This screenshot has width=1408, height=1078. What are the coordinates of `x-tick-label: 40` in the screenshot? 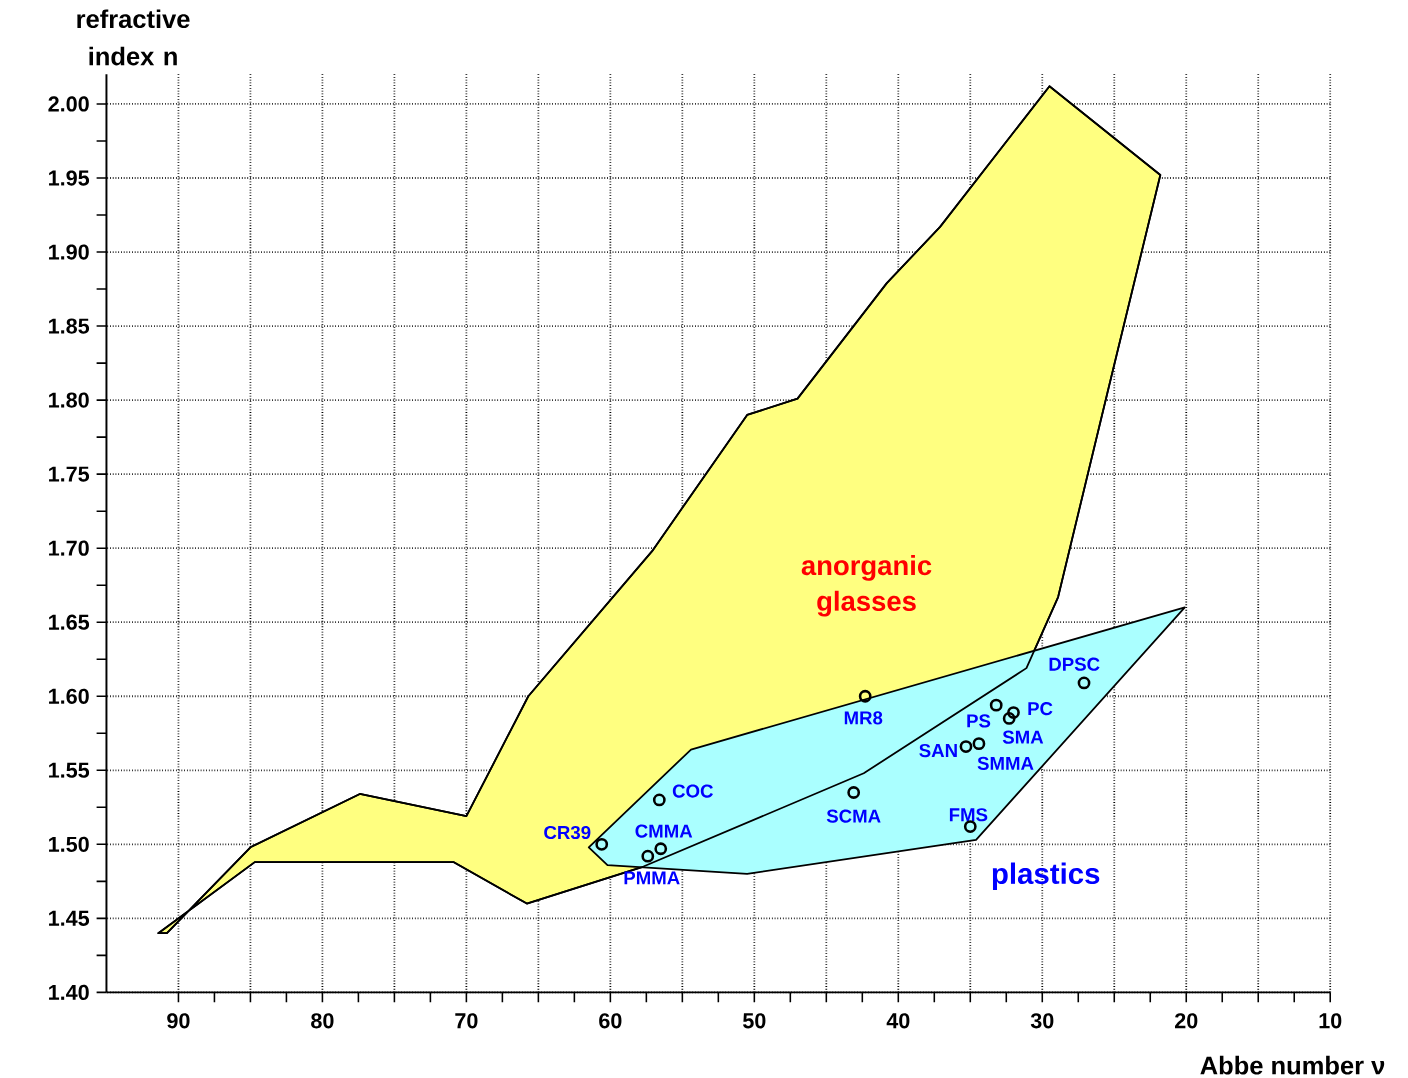 It's located at (898, 1021).